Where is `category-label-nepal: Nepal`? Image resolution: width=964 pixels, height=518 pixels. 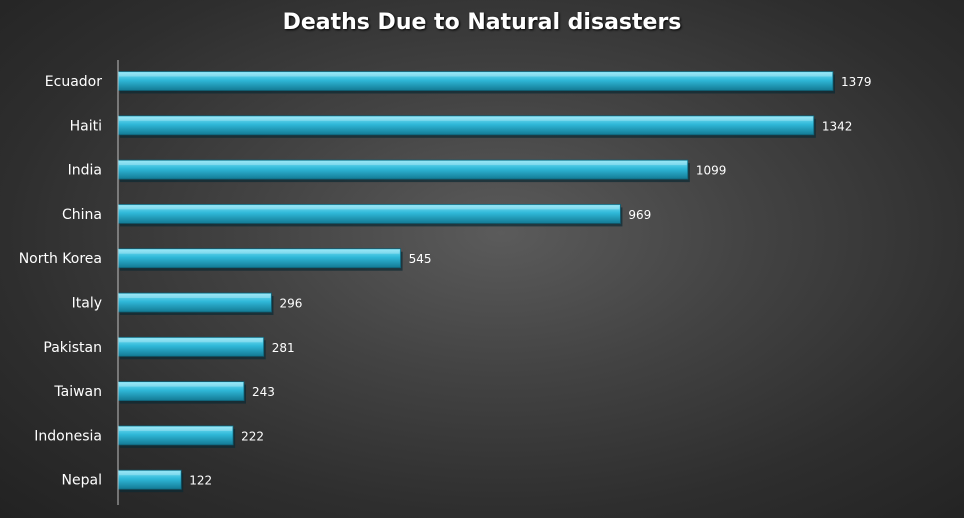
category-label-nepal: Nepal is located at coordinates (82, 481).